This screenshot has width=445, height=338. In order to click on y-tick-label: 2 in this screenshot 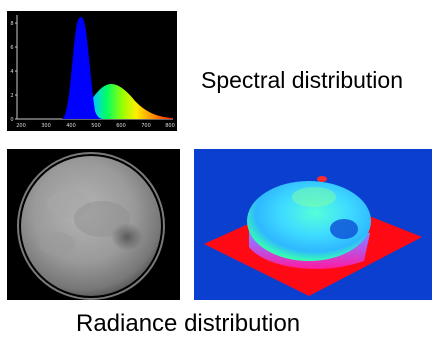, I will do `click(11, 96)`.